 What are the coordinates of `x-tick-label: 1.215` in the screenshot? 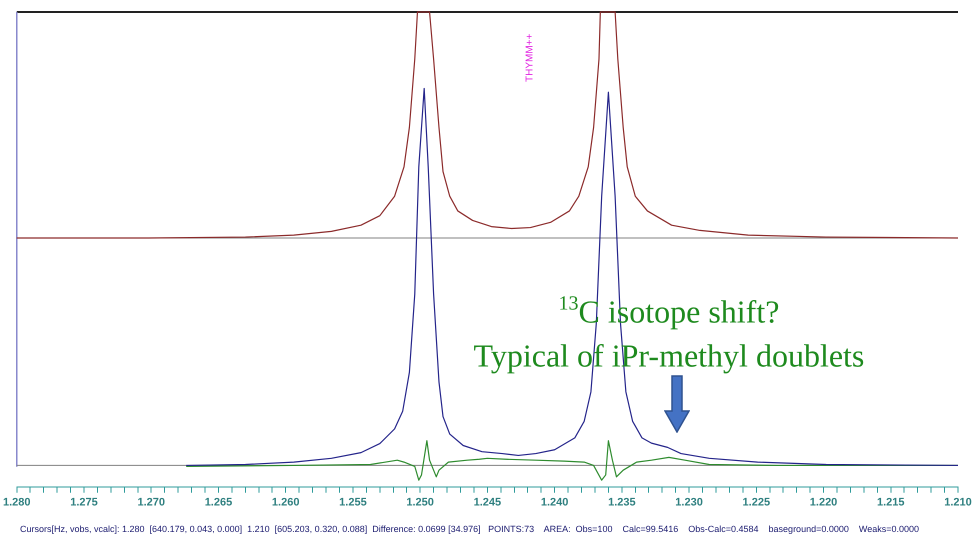 It's located at (891, 502).